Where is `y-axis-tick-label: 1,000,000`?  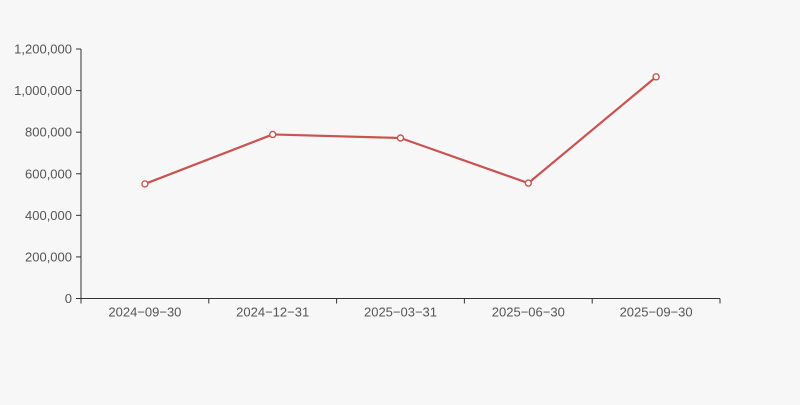
y-axis-tick-label: 1,000,000 is located at coordinates (43, 90).